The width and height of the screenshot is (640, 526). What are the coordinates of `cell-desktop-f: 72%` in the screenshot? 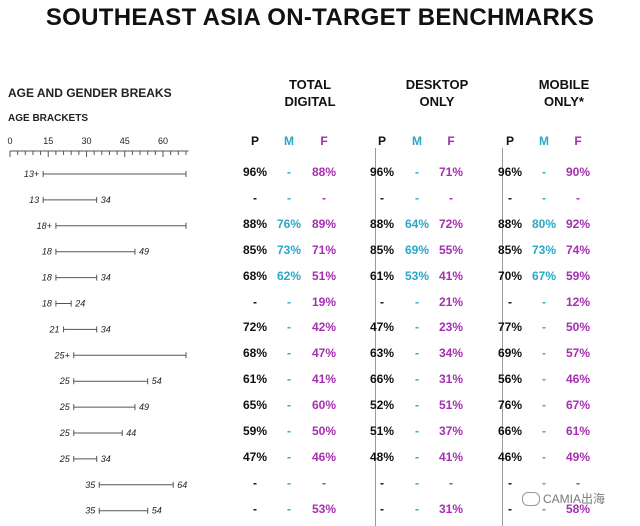 It's located at (451, 223).